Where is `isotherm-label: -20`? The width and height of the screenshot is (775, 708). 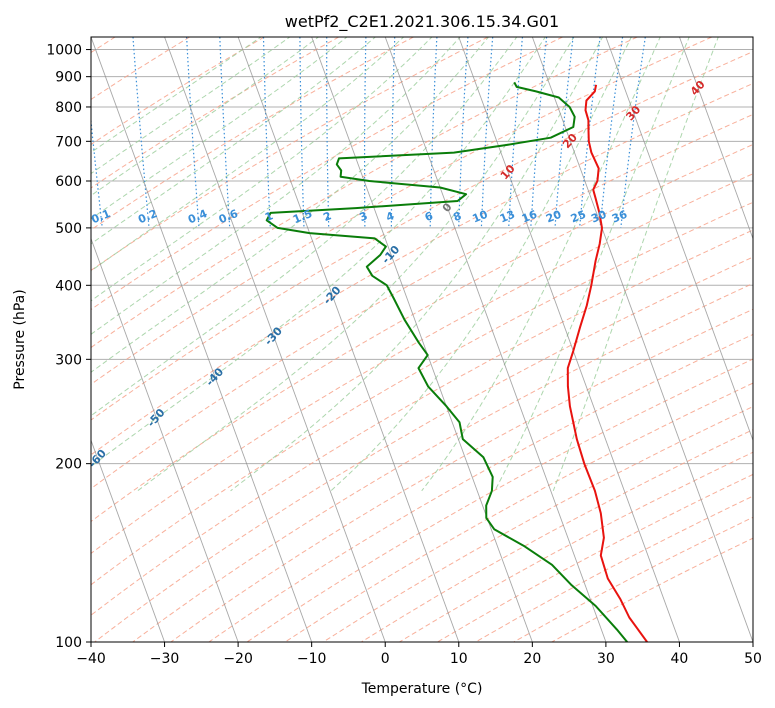
isotherm-label: -20 is located at coordinates (332, 295).